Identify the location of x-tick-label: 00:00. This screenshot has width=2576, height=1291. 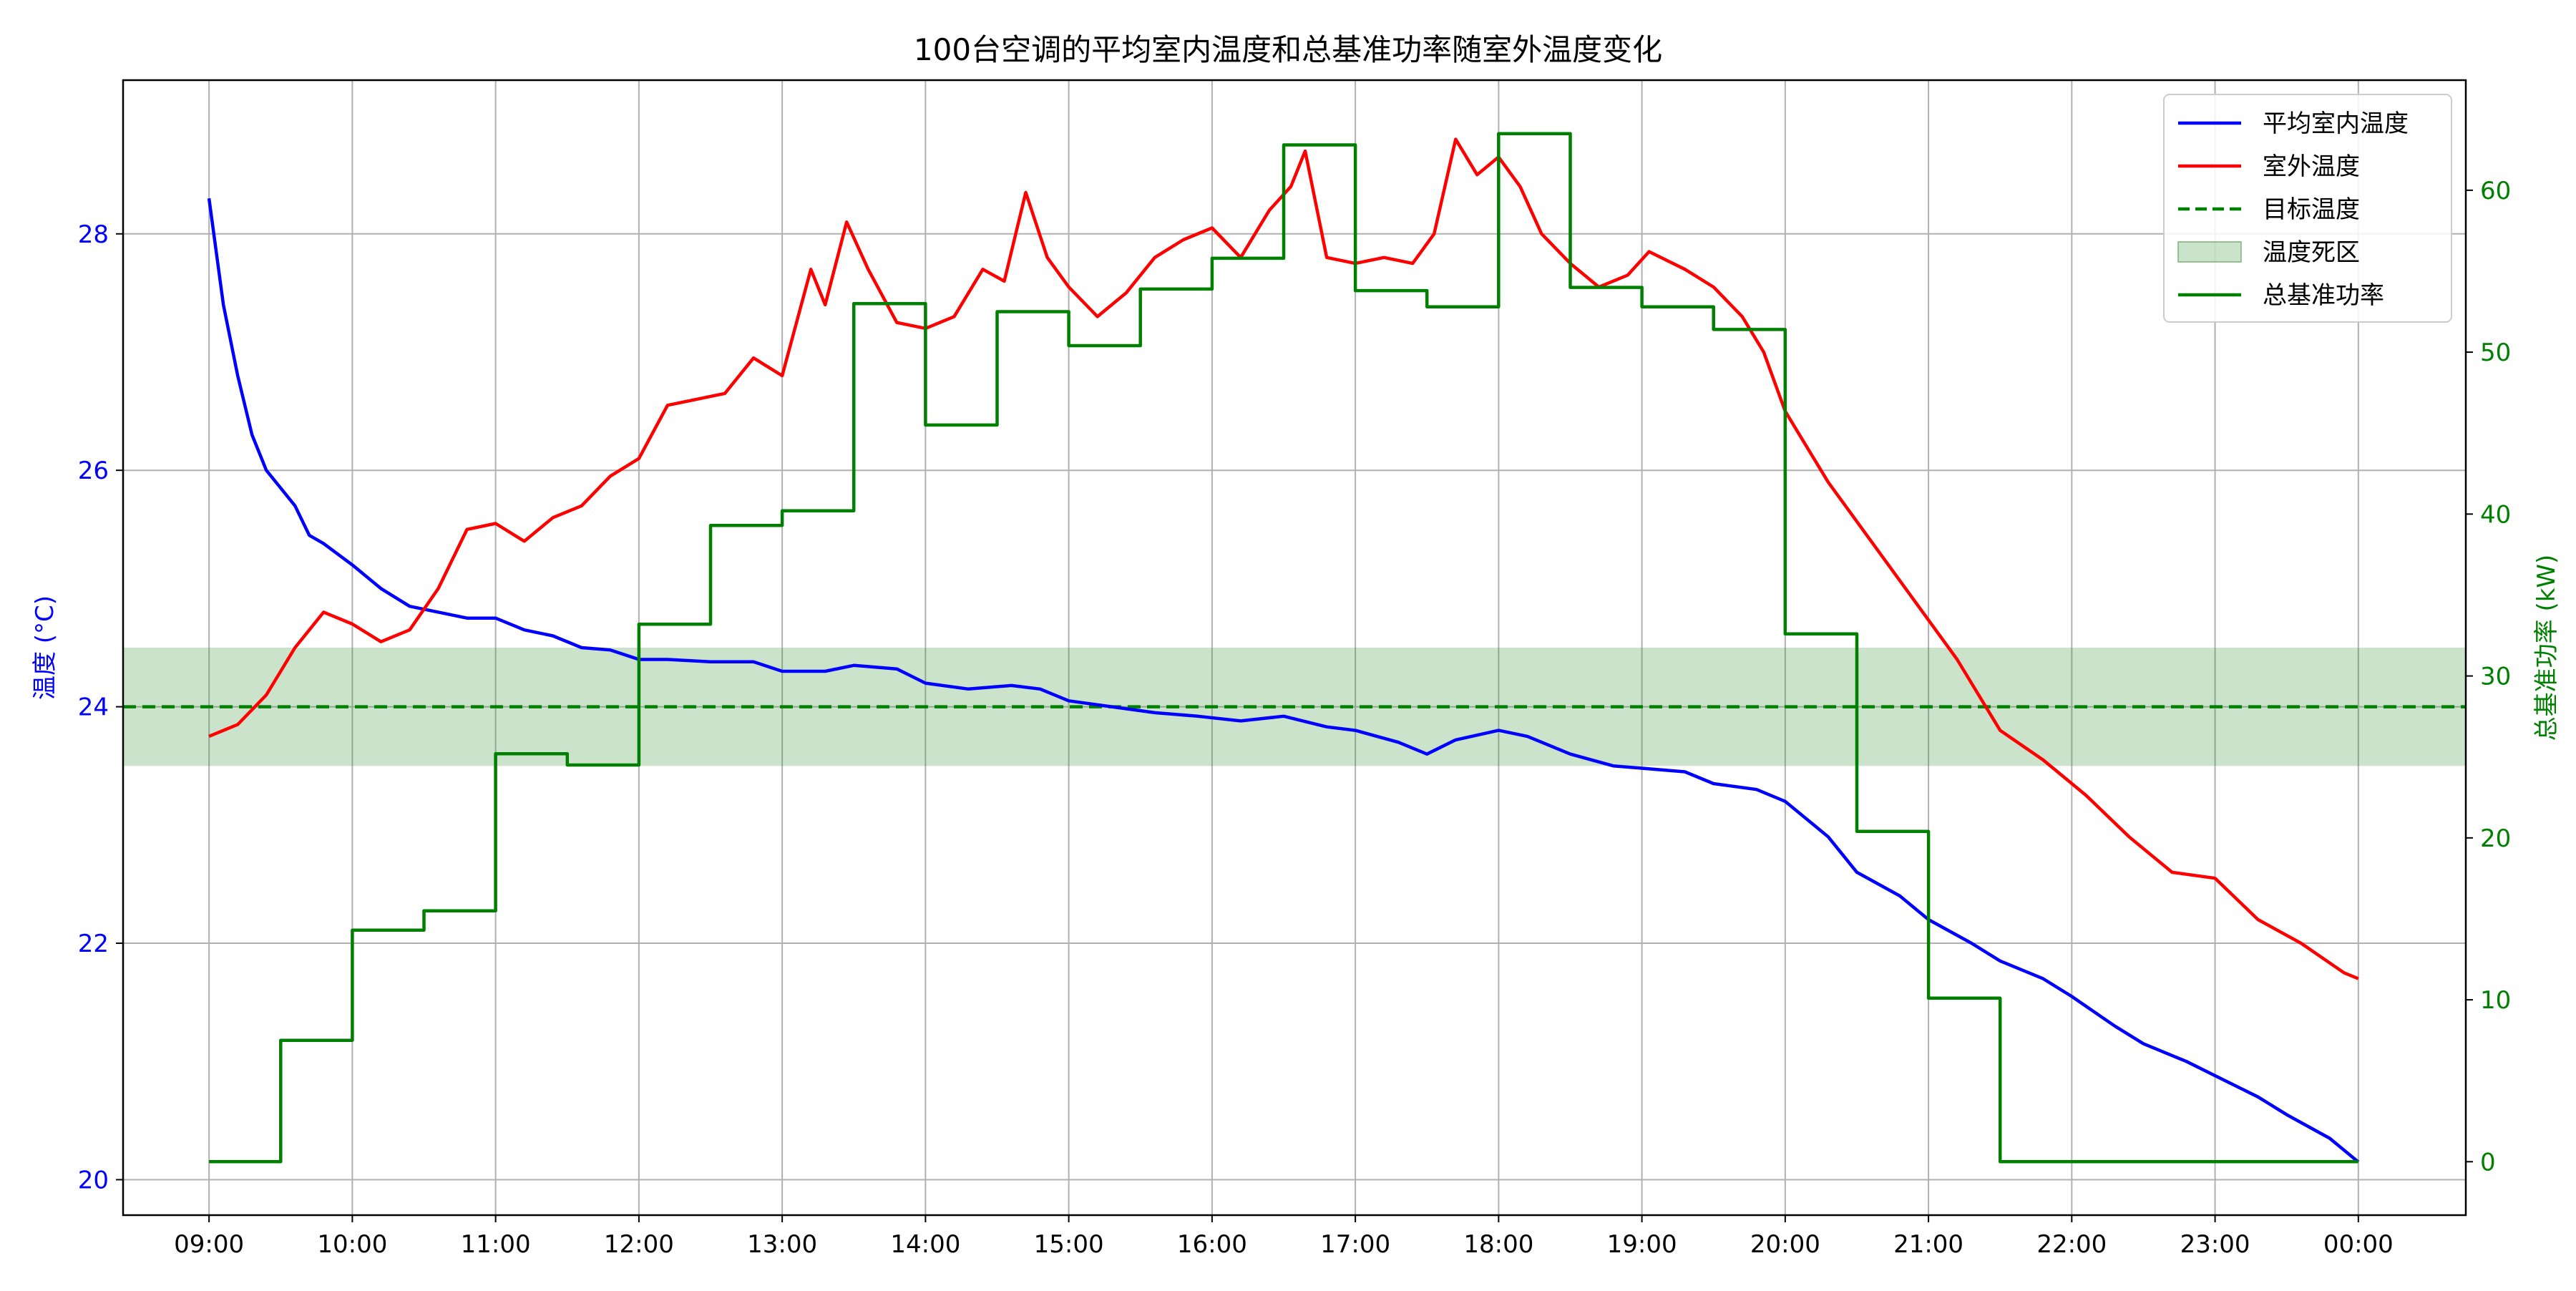
(2358, 1244).